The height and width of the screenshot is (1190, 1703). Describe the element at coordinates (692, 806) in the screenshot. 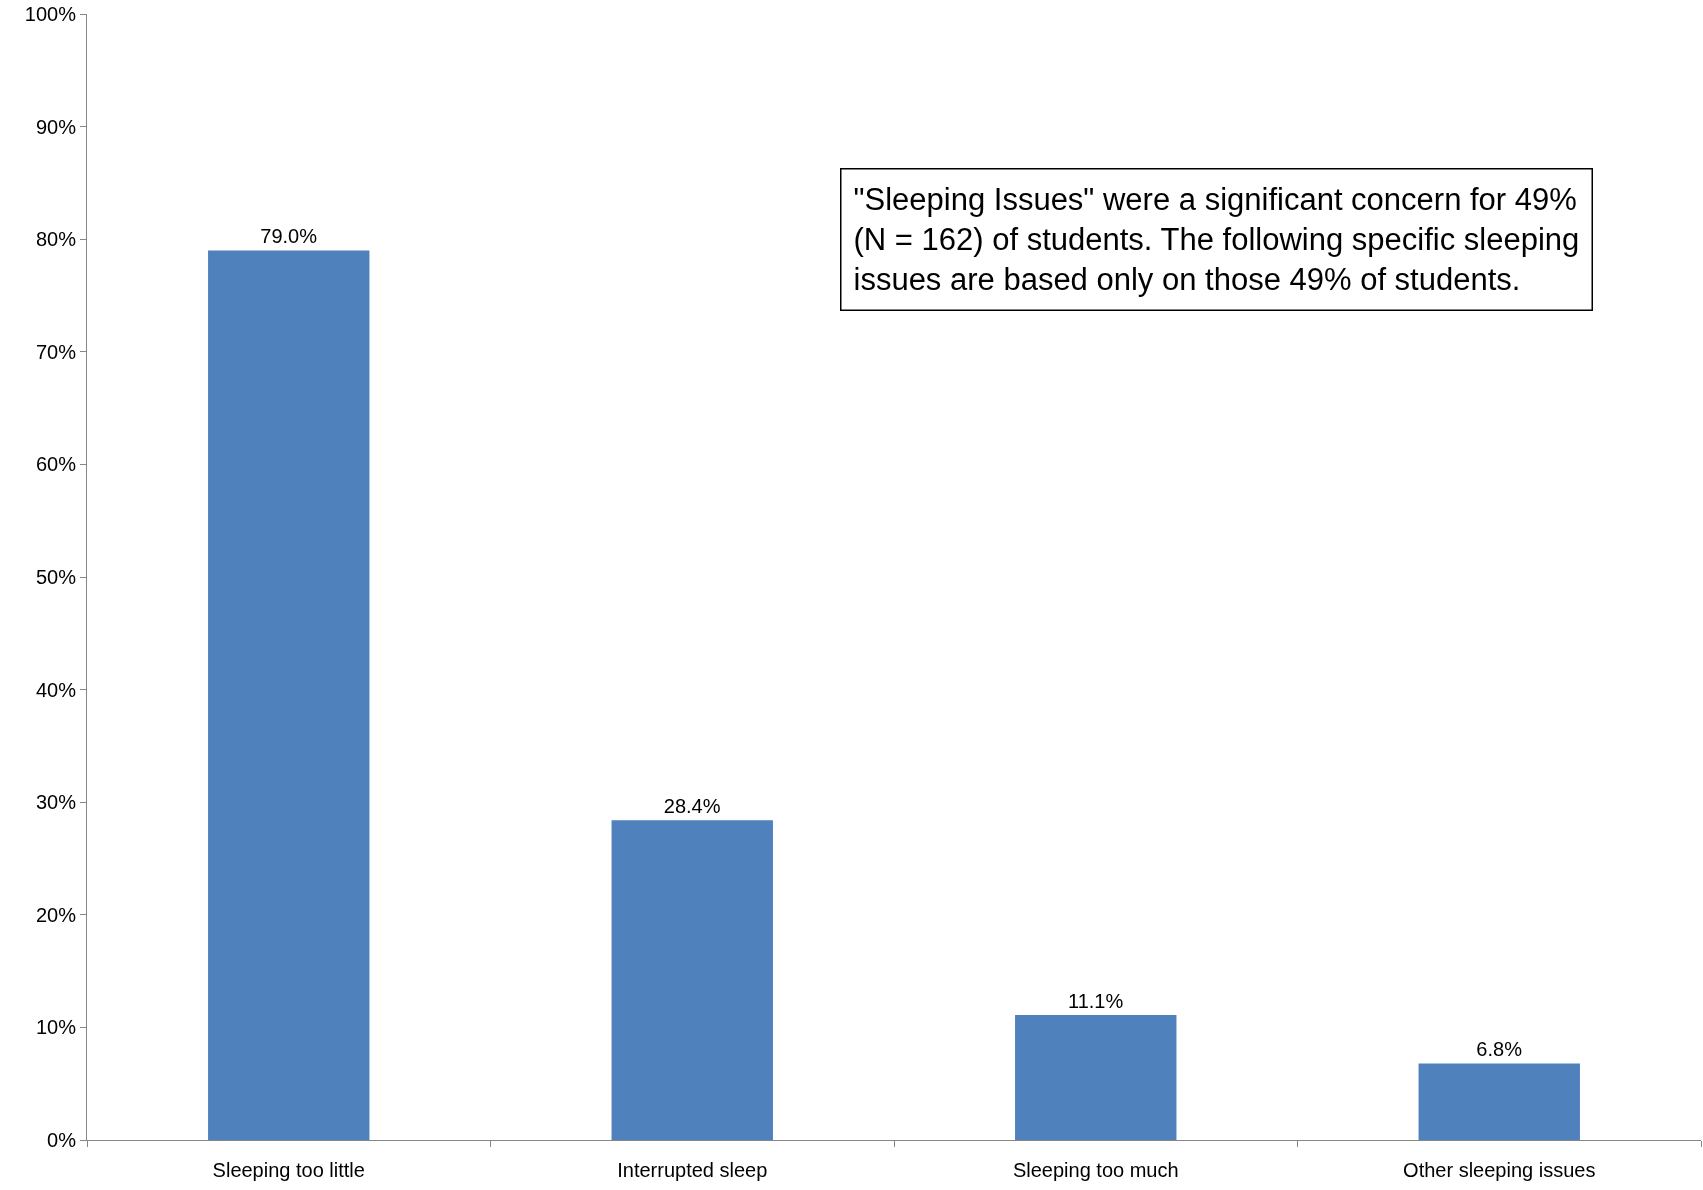

I see `data-label: 28.4%` at that location.